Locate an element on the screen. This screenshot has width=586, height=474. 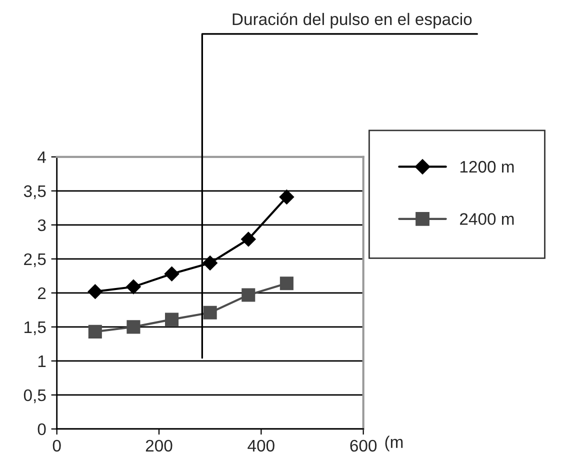
y-tick-label: 1,5 is located at coordinates (35, 329).